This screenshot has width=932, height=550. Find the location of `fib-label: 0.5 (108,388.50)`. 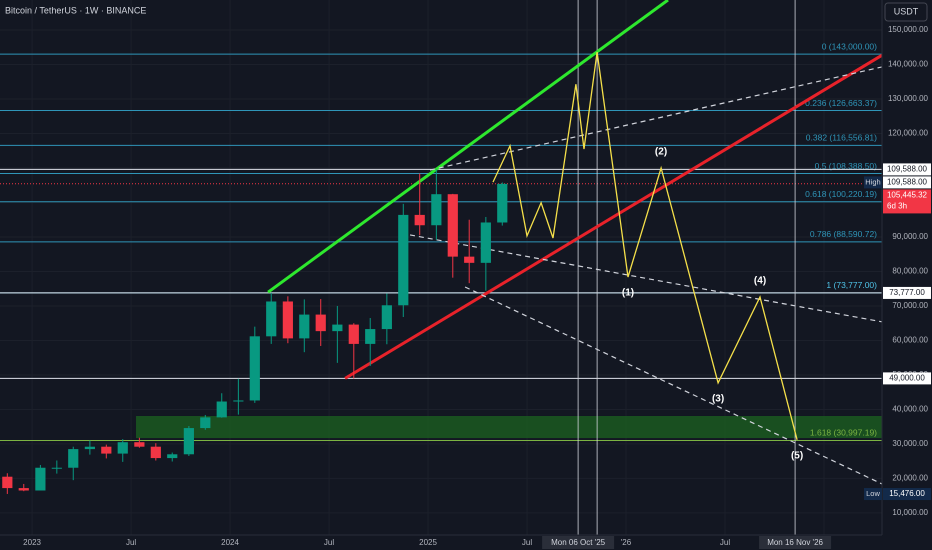

fib-label: 0.5 (108,388.50) is located at coordinates (846, 166).